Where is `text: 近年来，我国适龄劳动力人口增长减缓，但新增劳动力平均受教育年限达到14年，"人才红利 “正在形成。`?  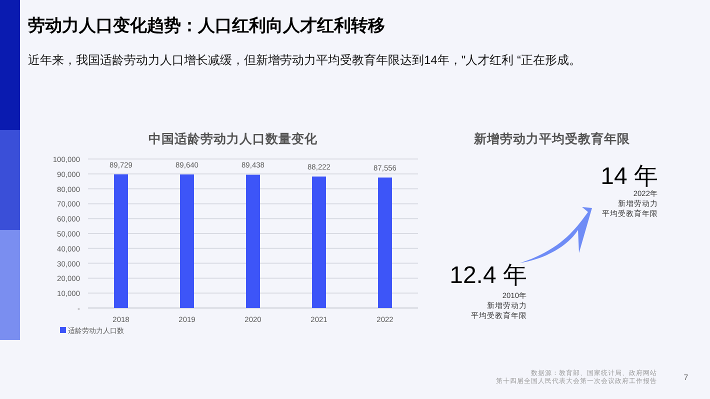 text: 近年来，我国适龄劳动力人口增长减缓，但新增劳动力平均受教育年限达到14年，"人才红利 “正在形成。 is located at coordinates (304, 60).